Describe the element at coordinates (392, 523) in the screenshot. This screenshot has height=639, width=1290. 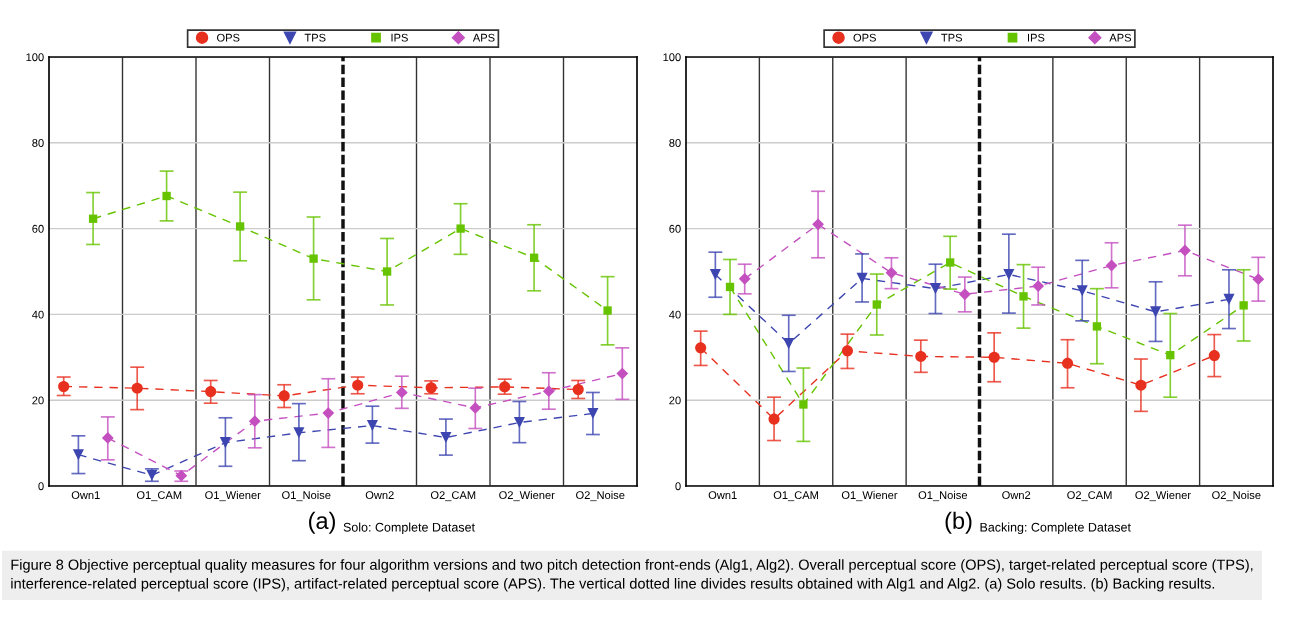
I see `text: (a) Solo: Complete Dataset` at that location.